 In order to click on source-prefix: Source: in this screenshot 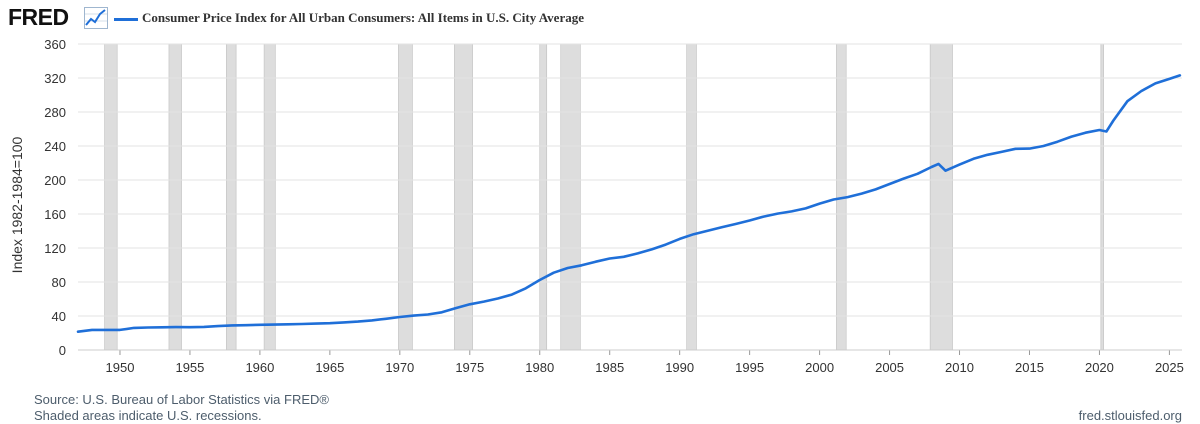, I will do `click(58, 399)`.